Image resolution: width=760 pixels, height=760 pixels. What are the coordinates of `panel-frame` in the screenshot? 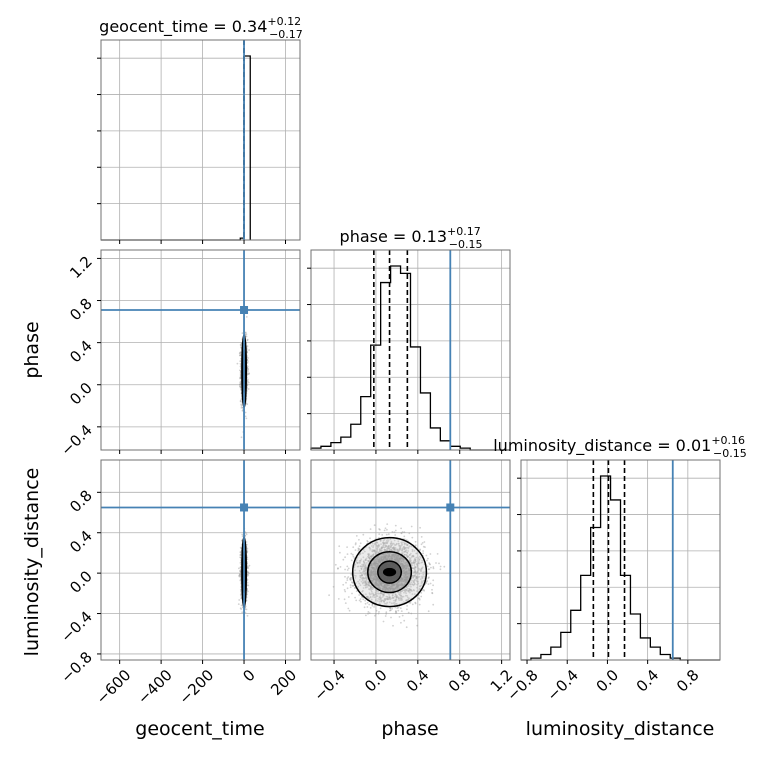 It's located at (200, 350).